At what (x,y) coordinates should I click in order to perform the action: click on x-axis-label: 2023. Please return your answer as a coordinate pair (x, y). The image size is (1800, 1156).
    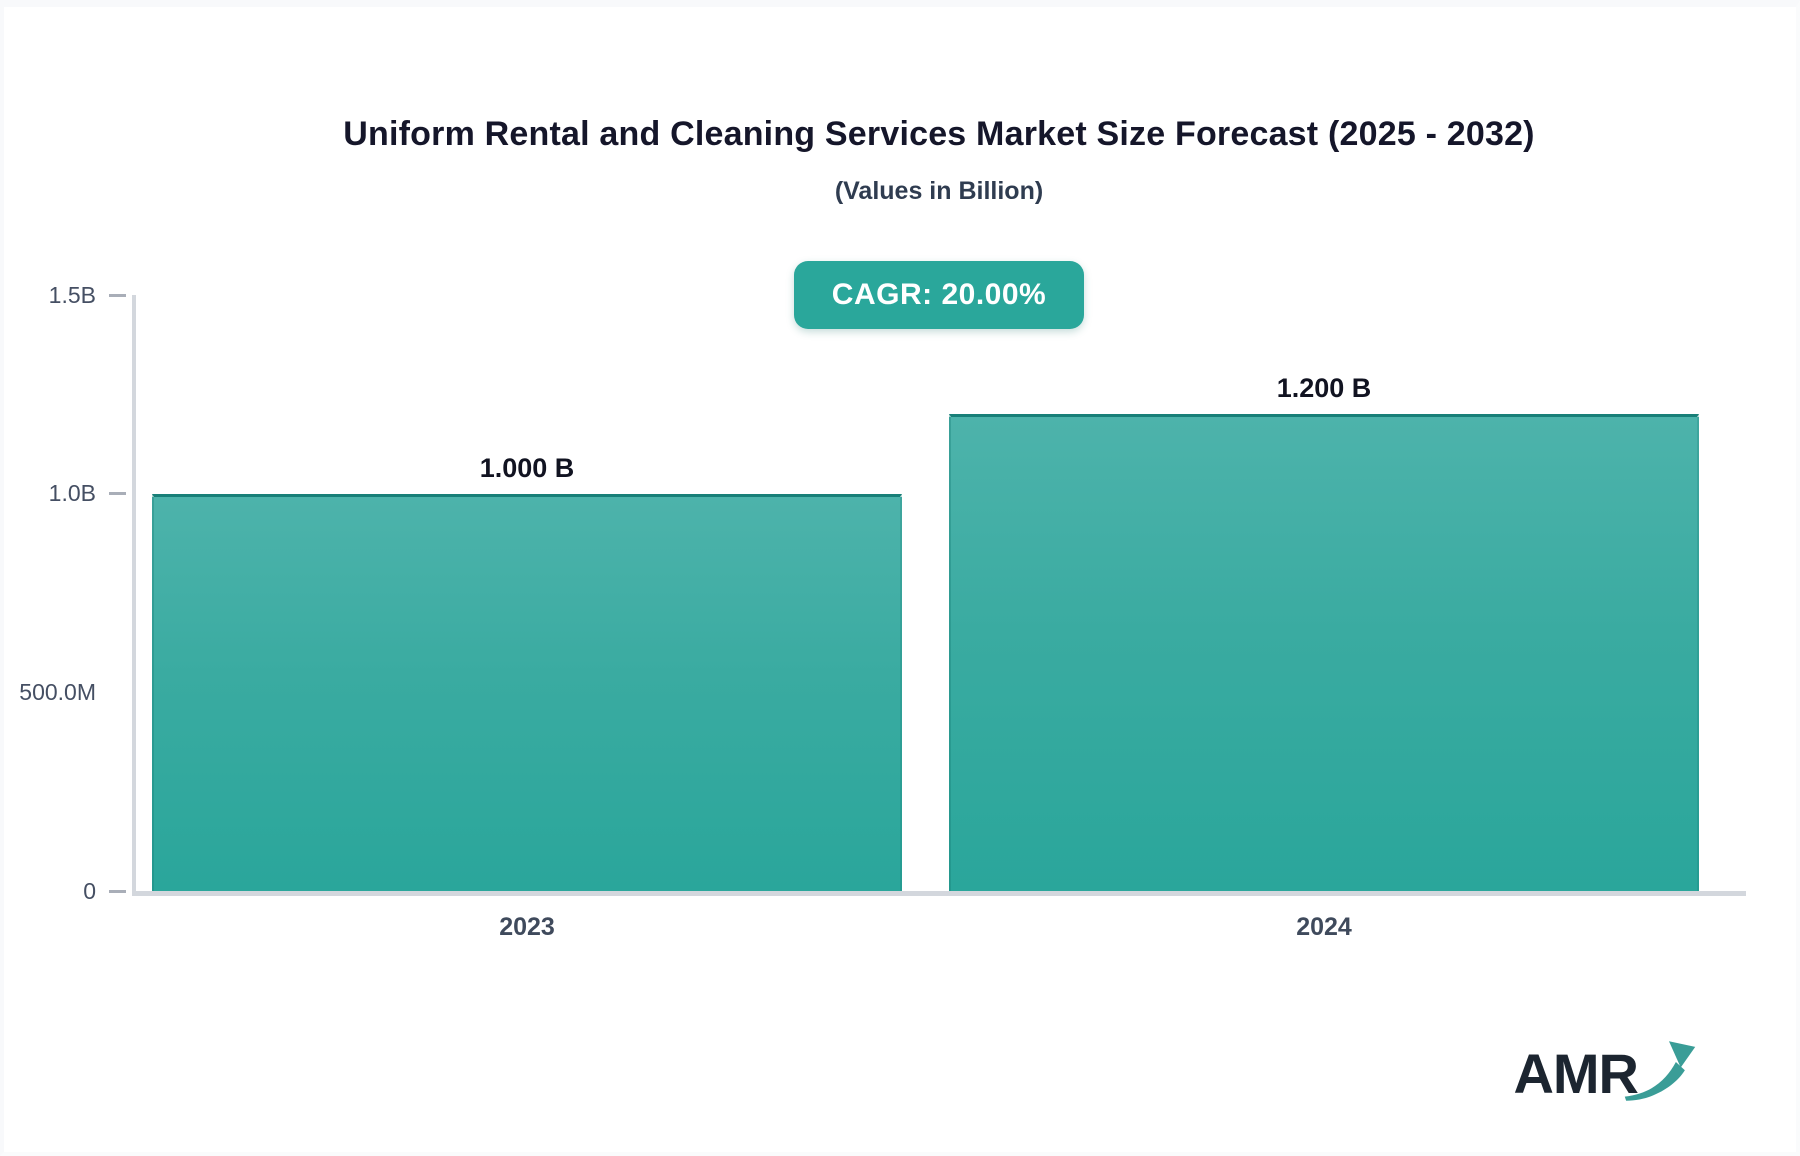
    Looking at the image, I should click on (527, 927).